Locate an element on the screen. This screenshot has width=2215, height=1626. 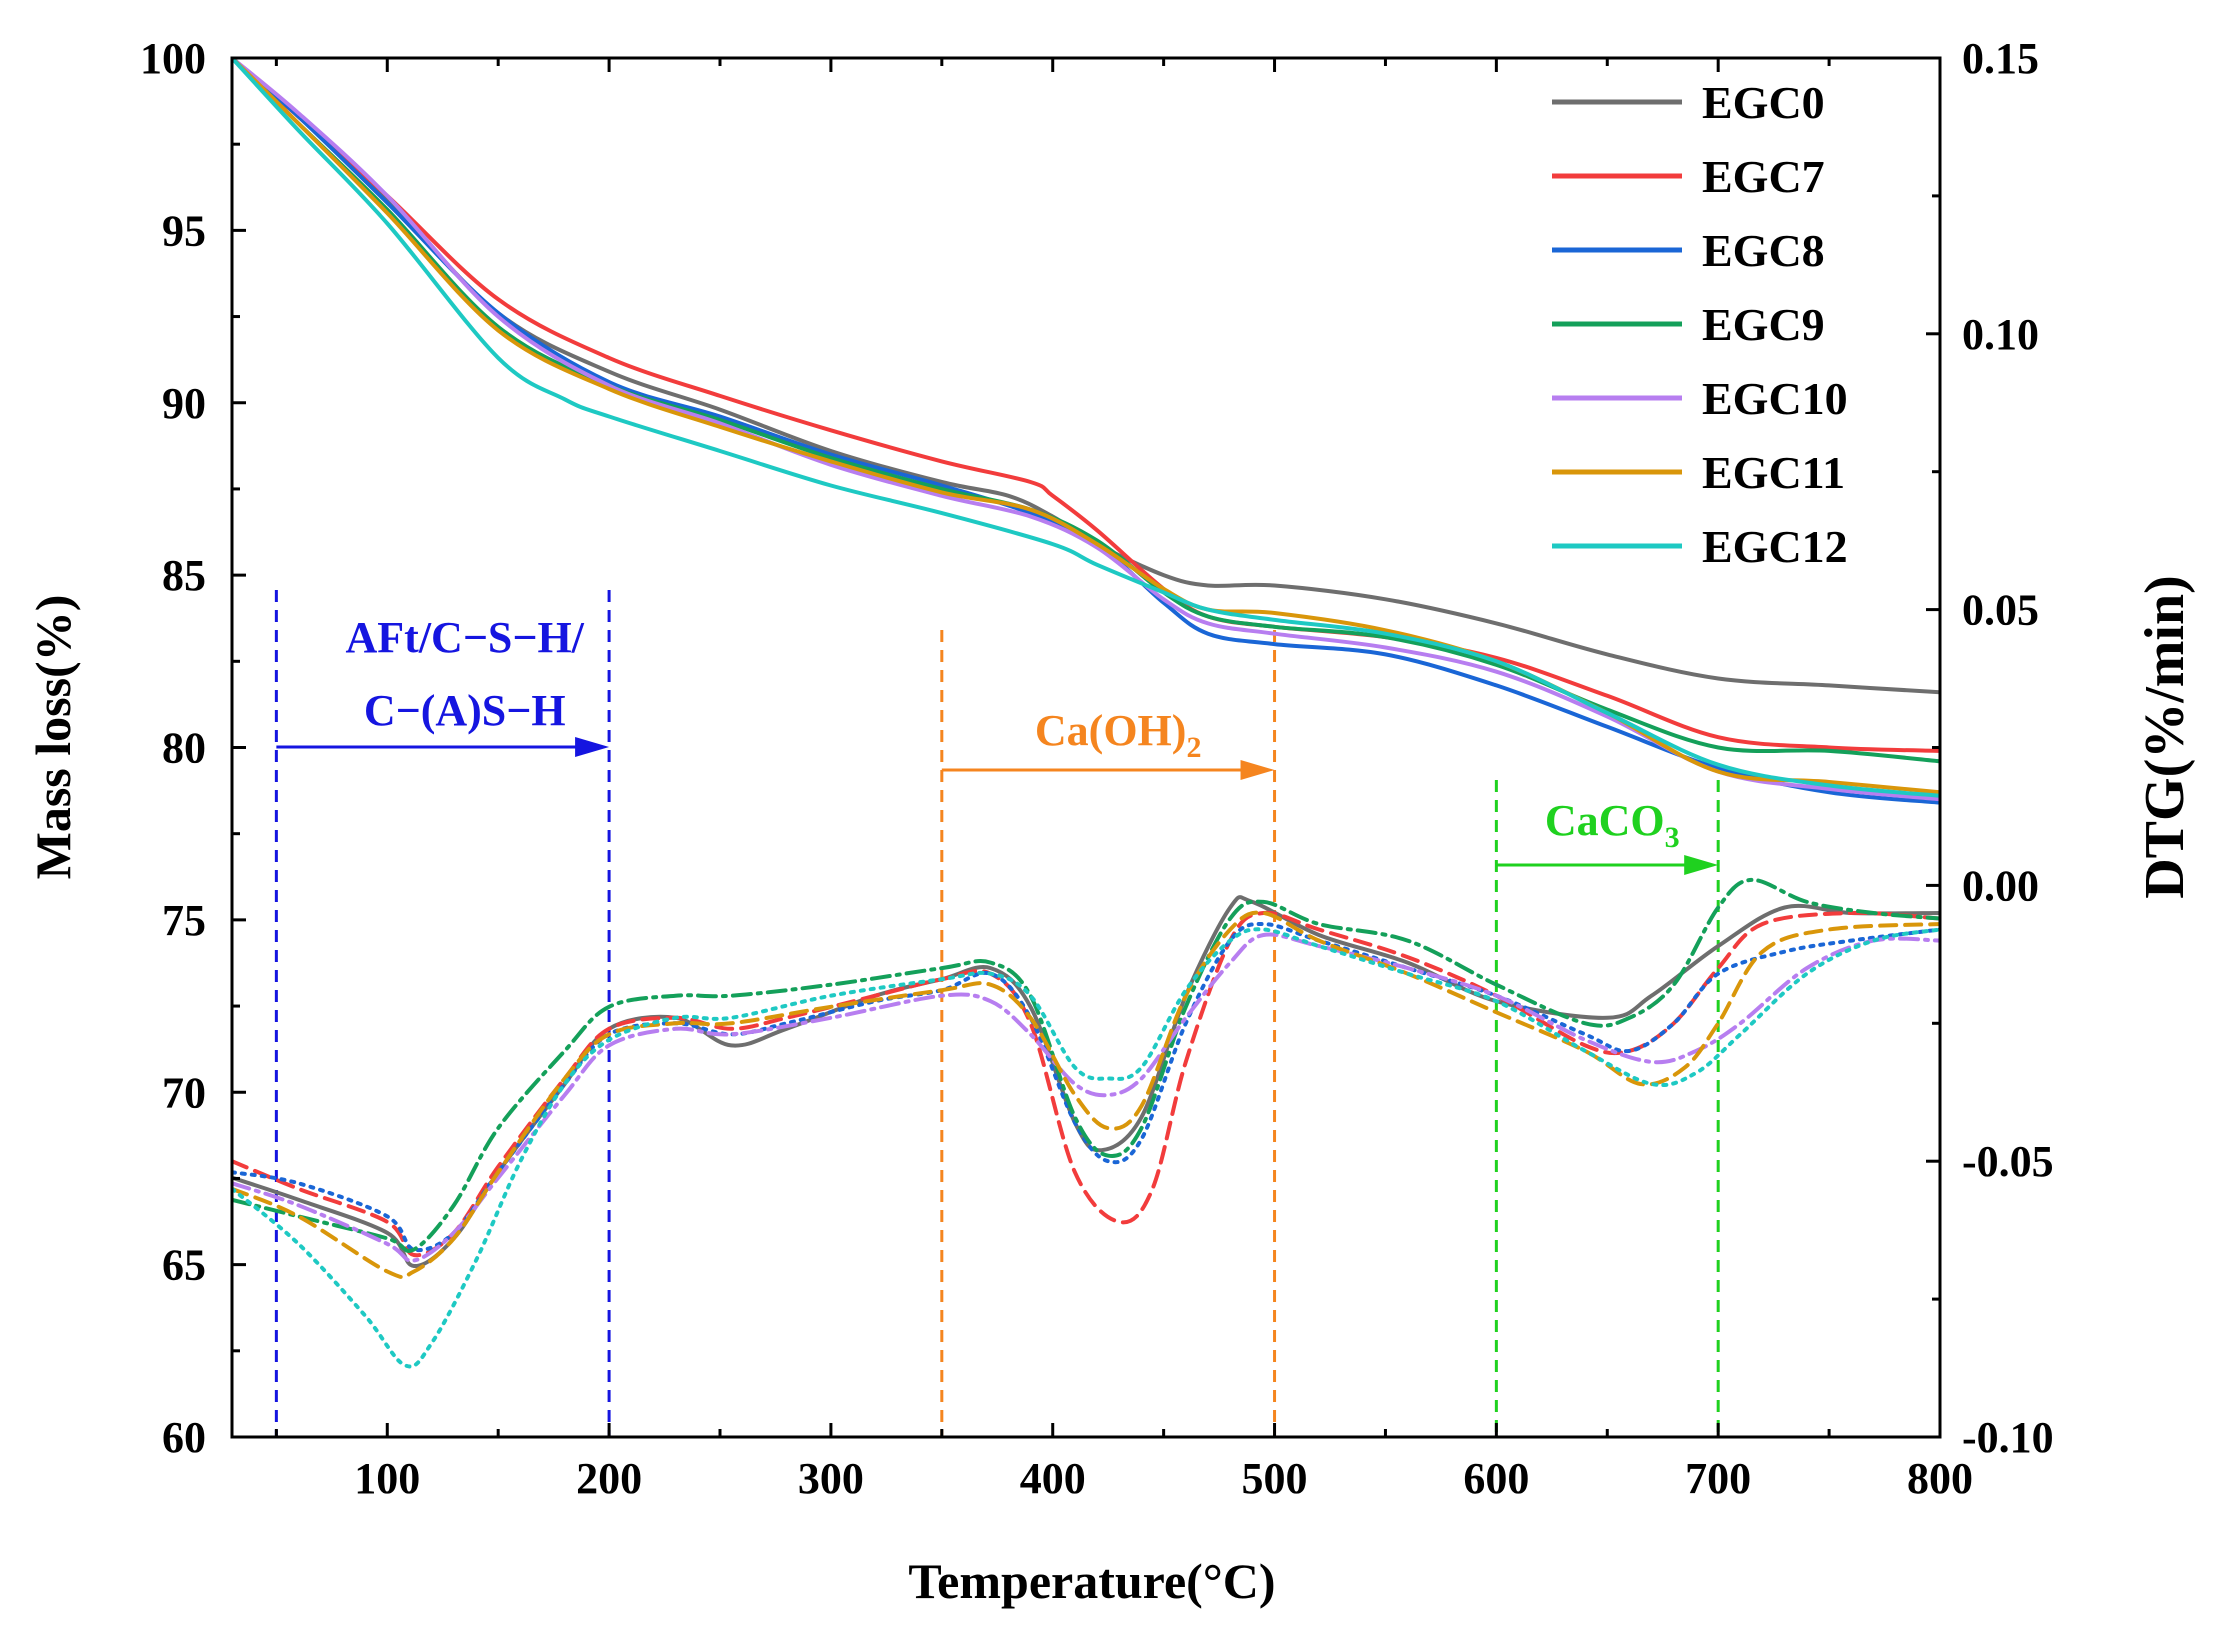
legend-label: EGC7 is located at coordinates (1763, 176).